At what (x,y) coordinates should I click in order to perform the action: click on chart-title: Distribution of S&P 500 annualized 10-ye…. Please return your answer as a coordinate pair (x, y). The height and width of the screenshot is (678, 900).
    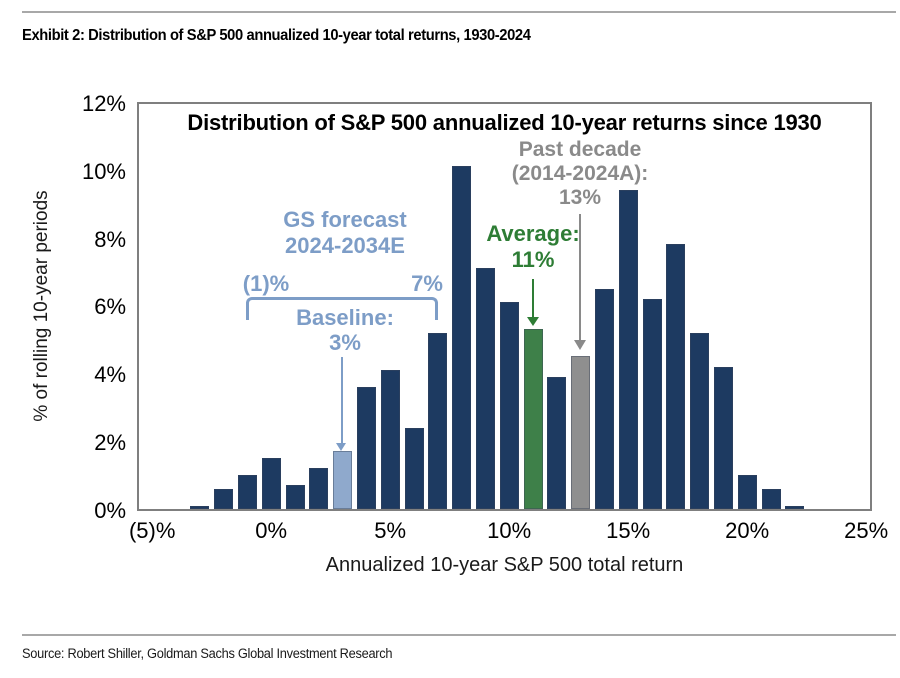
    Looking at the image, I should click on (504, 122).